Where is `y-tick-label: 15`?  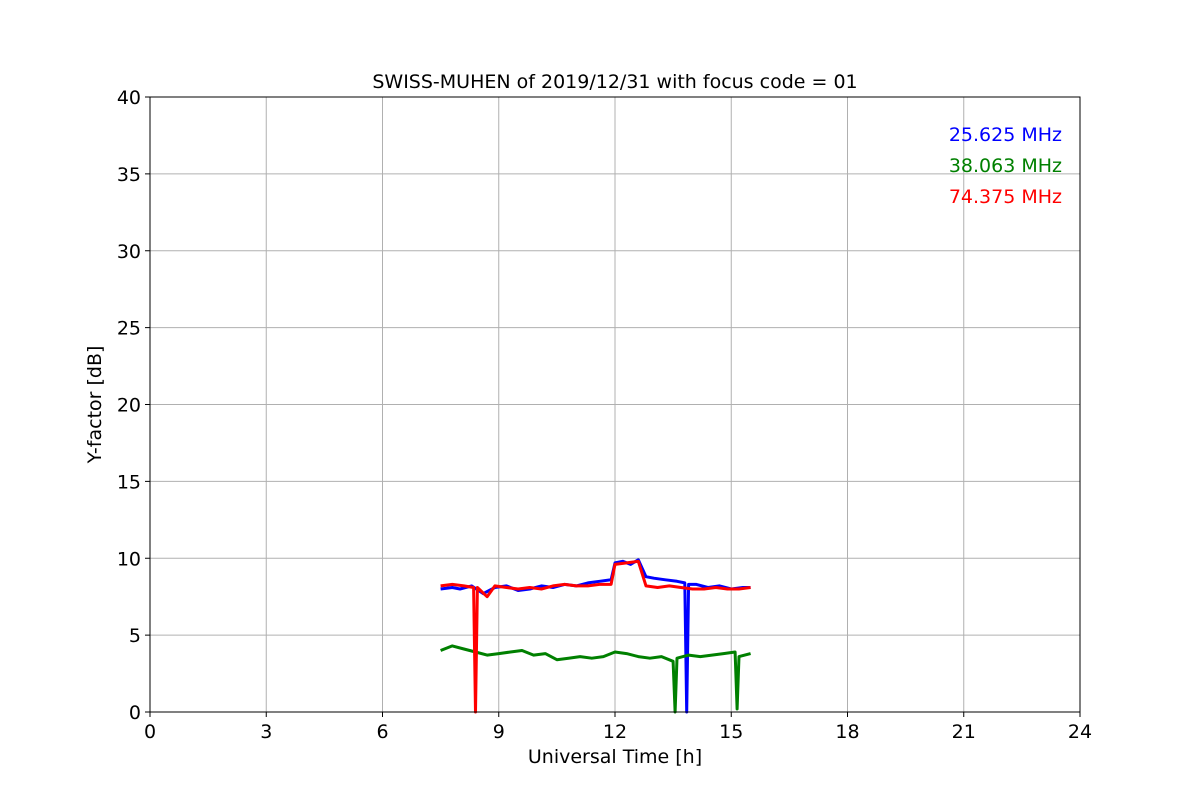
y-tick-label: 15 is located at coordinates (129, 482).